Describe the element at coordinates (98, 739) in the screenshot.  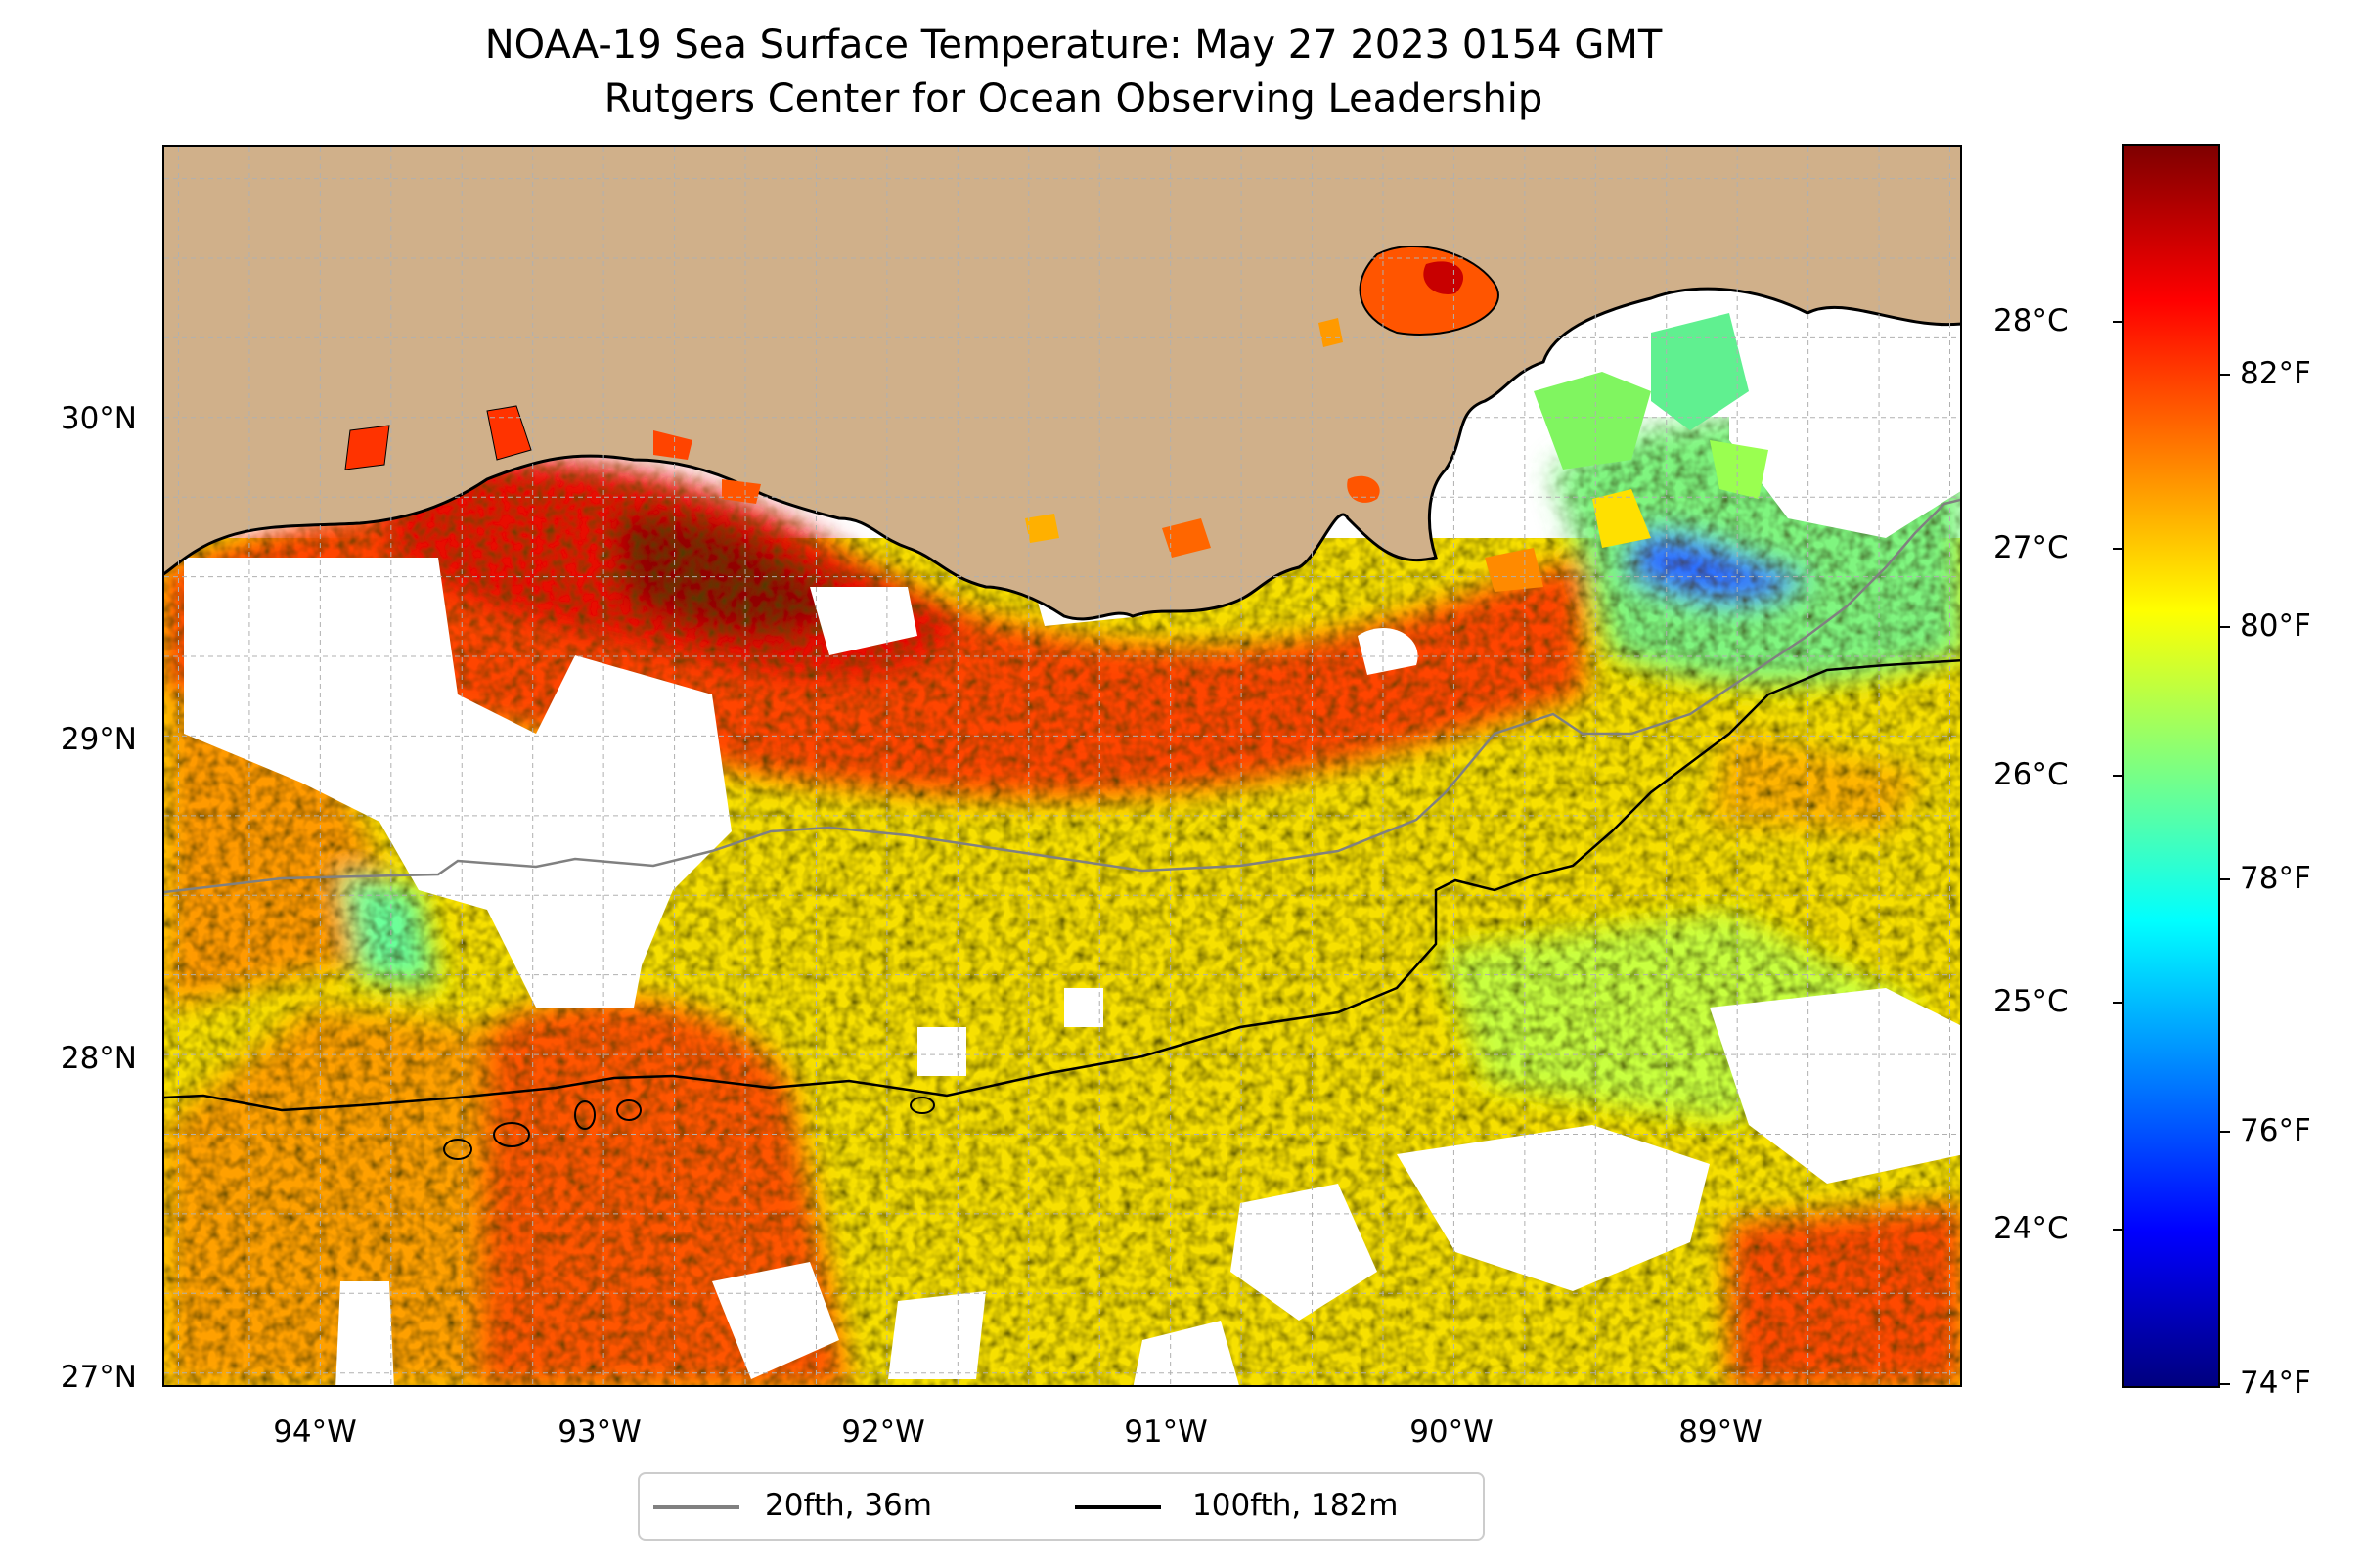
I see `lat-tick-29: 29°N` at that location.